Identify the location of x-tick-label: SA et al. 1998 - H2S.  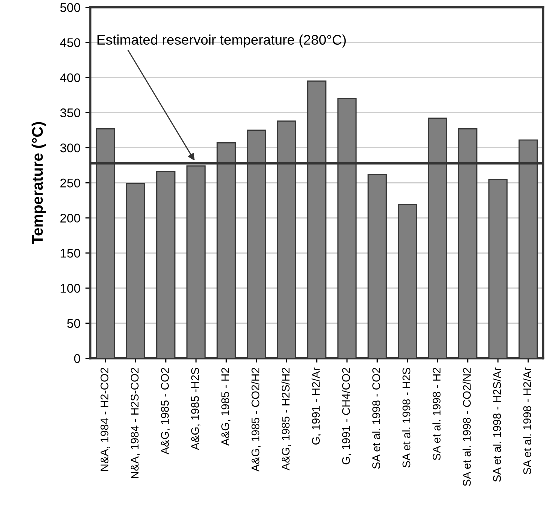
(406, 418).